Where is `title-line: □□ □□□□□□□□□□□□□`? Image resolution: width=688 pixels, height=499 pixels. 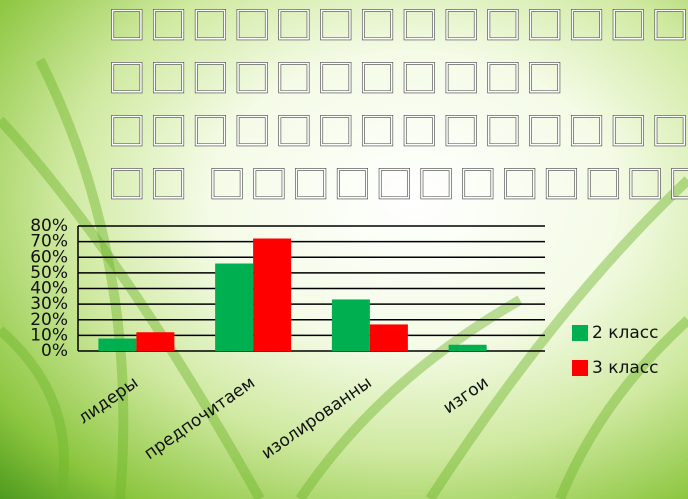 title-line: □□ □□□□□□□□□□□□□ is located at coordinates (398, 181).